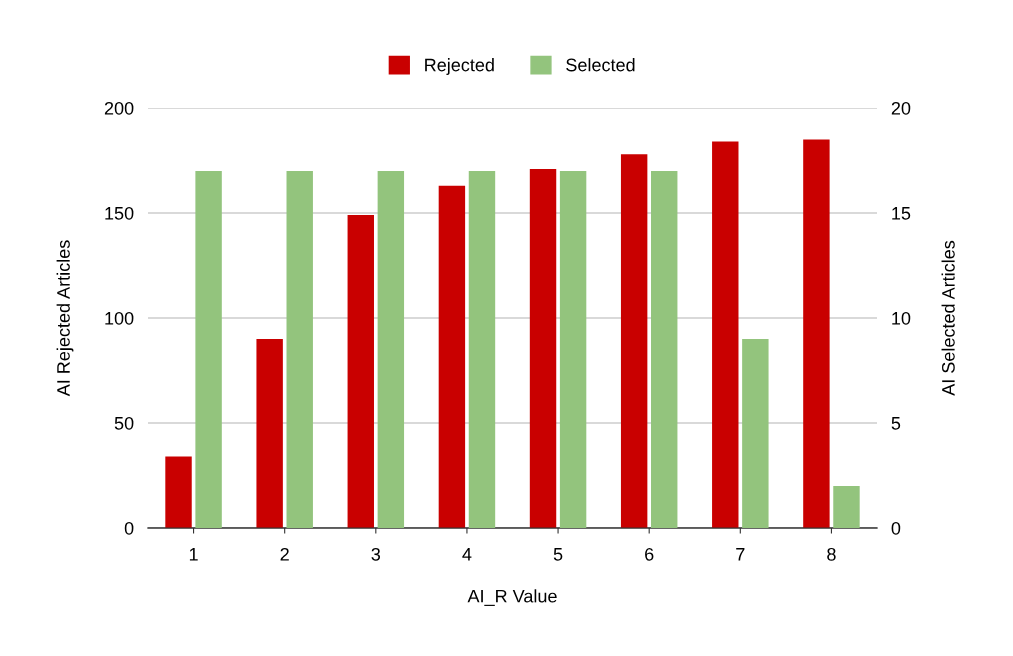 Image resolution: width=1013 pixels, height=656 pixels. What do you see at coordinates (65, 318) in the screenshot?
I see `y-axis-title: AI Rejected Articles` at bounding box center [65, 318].